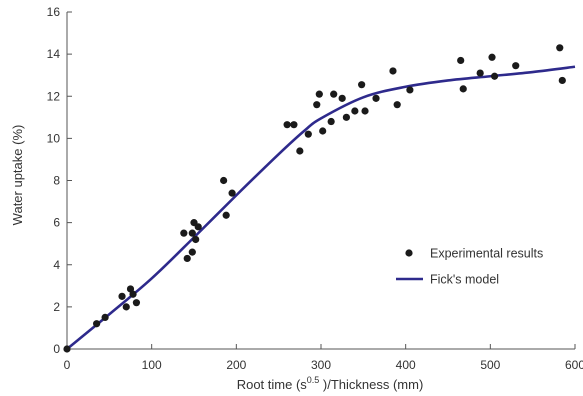 Image resolution: width=583 pixels, height=396 pixels. What do you see at coordinates (321, 365) in the screenshot?
I see `x-tick-label: 300` at bounding box center [321, 365].